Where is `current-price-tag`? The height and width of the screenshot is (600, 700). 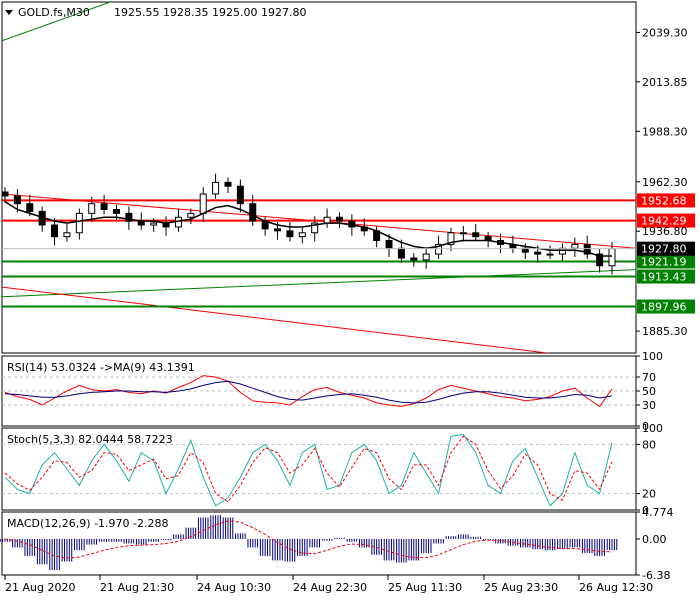
current-price-tag is located at coordinates (666, 248).